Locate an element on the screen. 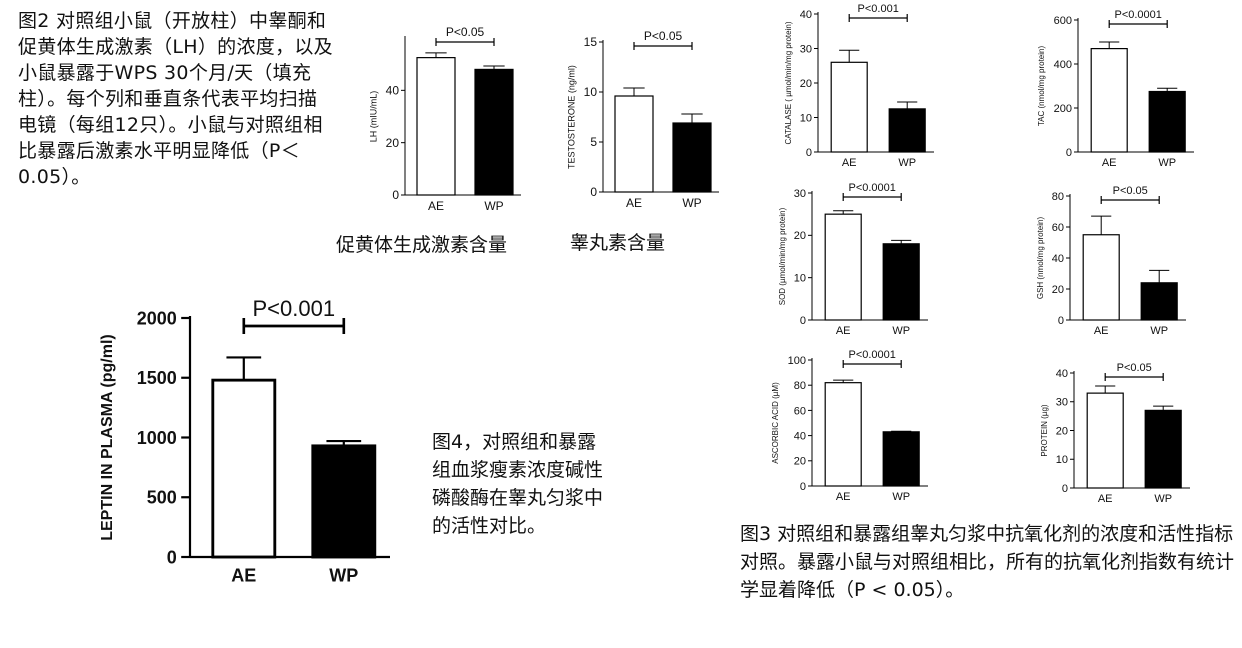 The width and height of the screenshot is (1242, 648). lh-y-tick-label: 40 is located at coordinates (393, 91).